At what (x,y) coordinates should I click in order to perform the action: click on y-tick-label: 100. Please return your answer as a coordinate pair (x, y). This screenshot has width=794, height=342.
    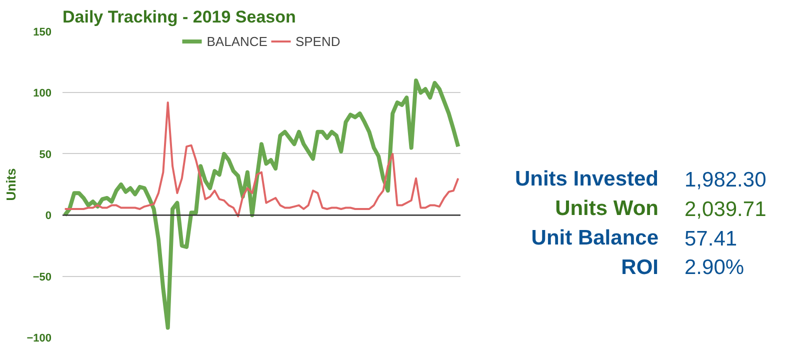
    Looking at the image, I should click on (42, 94).